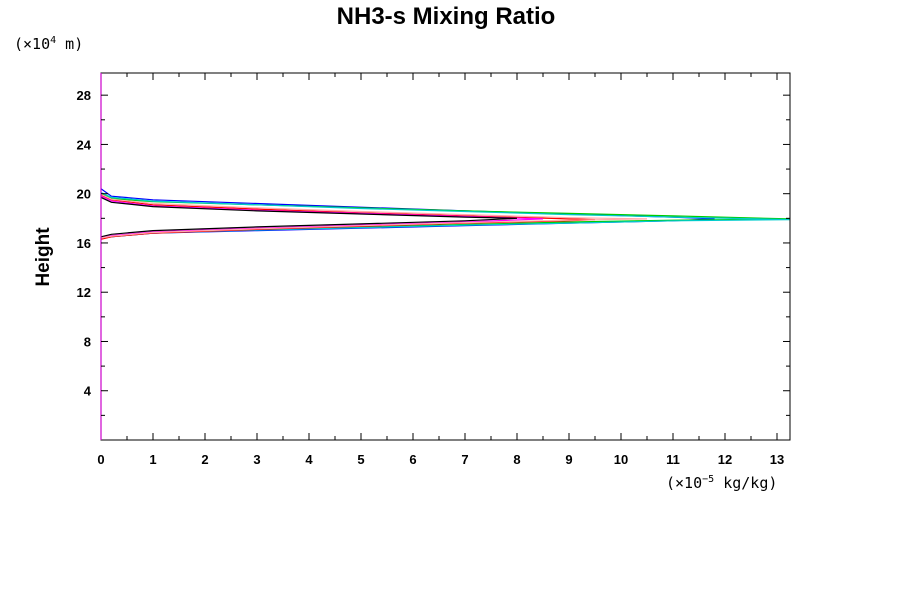 The width and height of the screenshot is (900, 600). Describe the element at coordinates (43, 257) in the screenshot. I see `y-axis-label: Height` at that location.